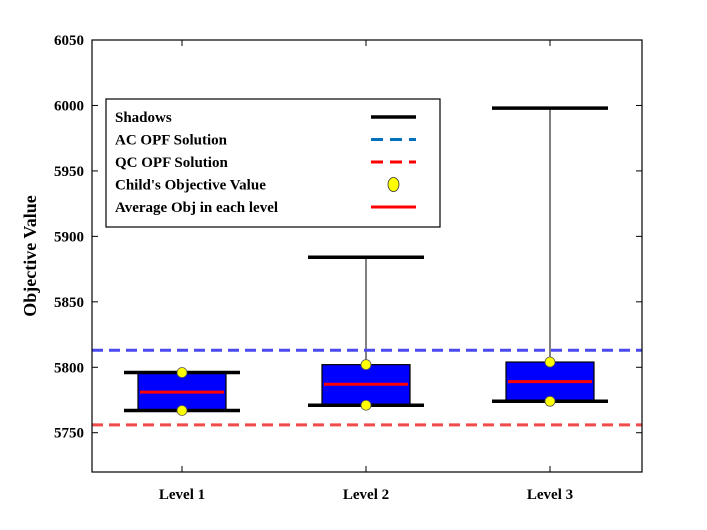 The width and height of the screenshot is (707, 530). What do you see at coordinates (69, 41) in the screenshot?
I see `y-tick-label: 6050` at bounding box center [69, 41].